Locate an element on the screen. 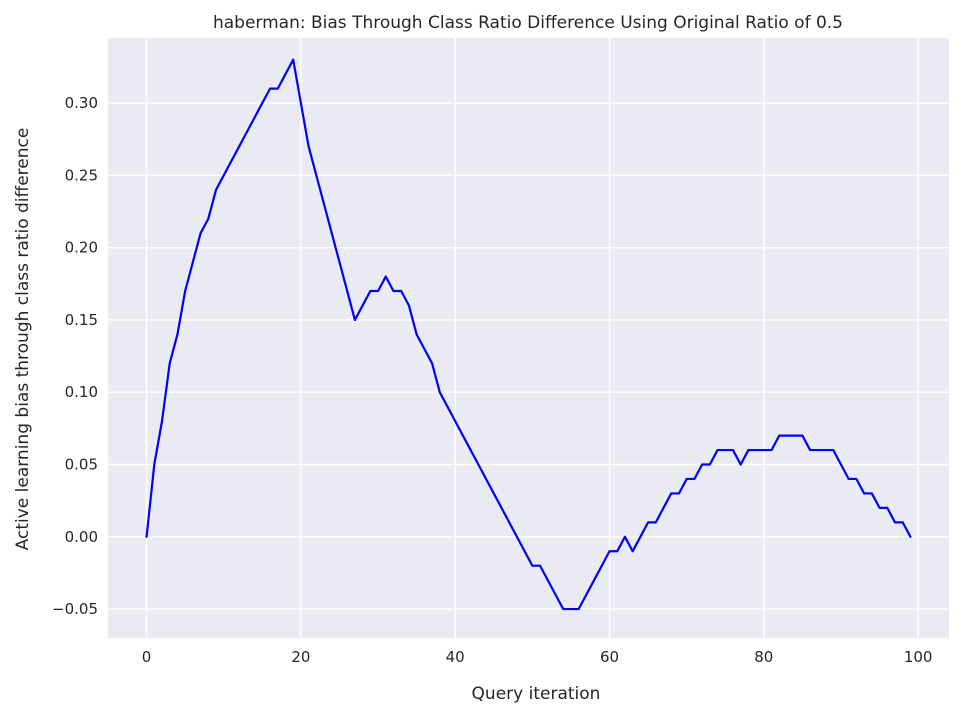 The width and height of the screenshot is (977, 716). y-tick-label: 0.15 is located at coordinates (81, 320).